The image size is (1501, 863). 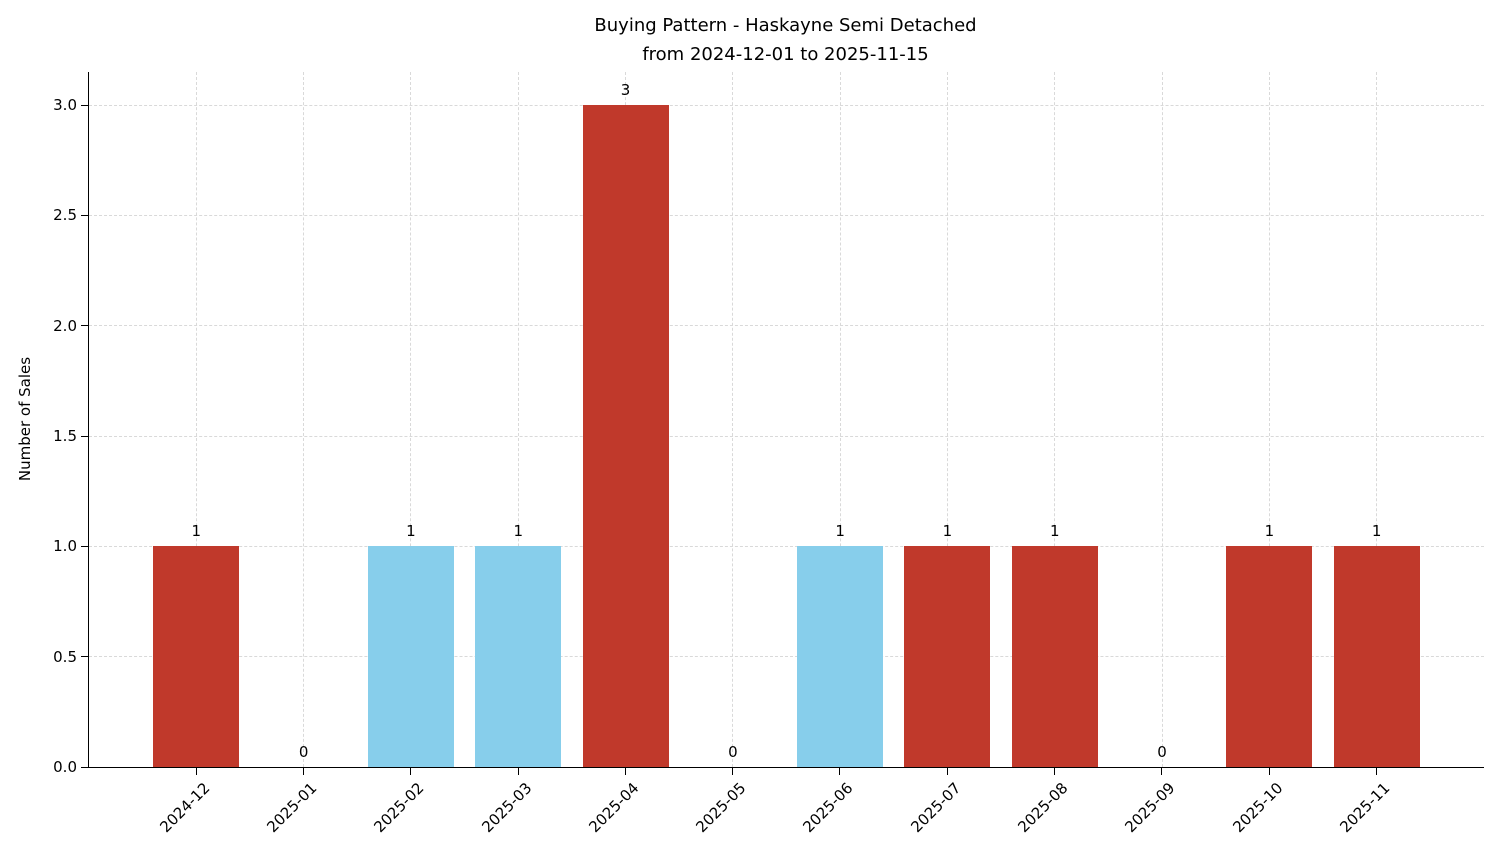 I want to click on y-tick-label: 1.0, so click(x=65, y=546).